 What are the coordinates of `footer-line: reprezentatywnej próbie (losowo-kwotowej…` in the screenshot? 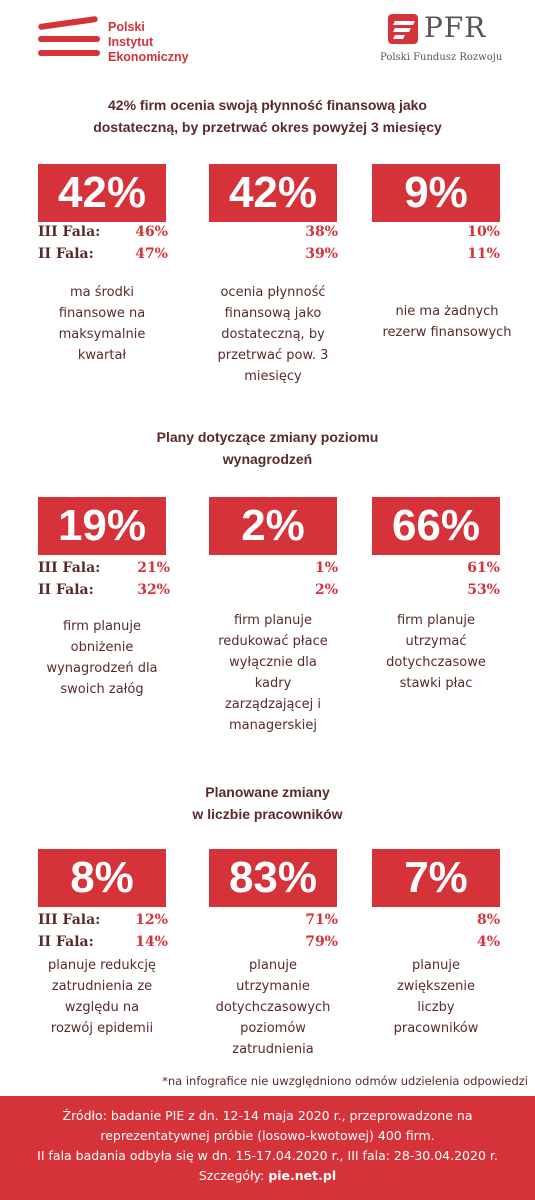 It's located at (267, 1135).